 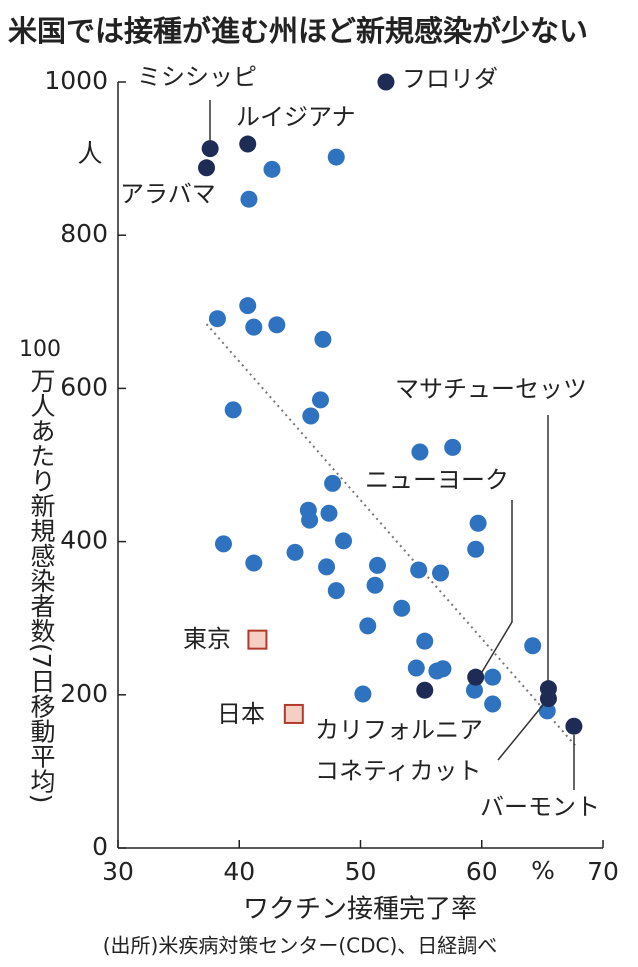 I want to click on y-tick-label: 400, so click(x=84, y=540).